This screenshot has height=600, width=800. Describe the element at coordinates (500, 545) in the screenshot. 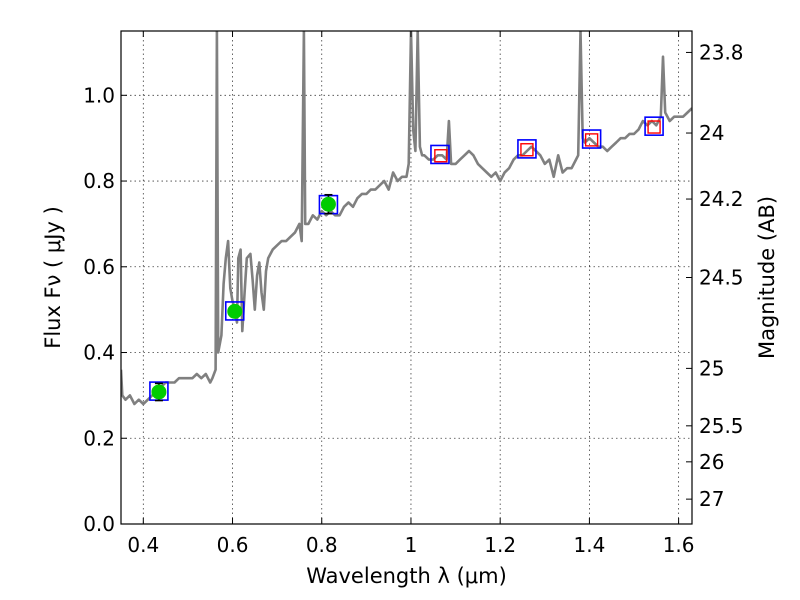

I see `x-tick-label: 1.2` at that location.